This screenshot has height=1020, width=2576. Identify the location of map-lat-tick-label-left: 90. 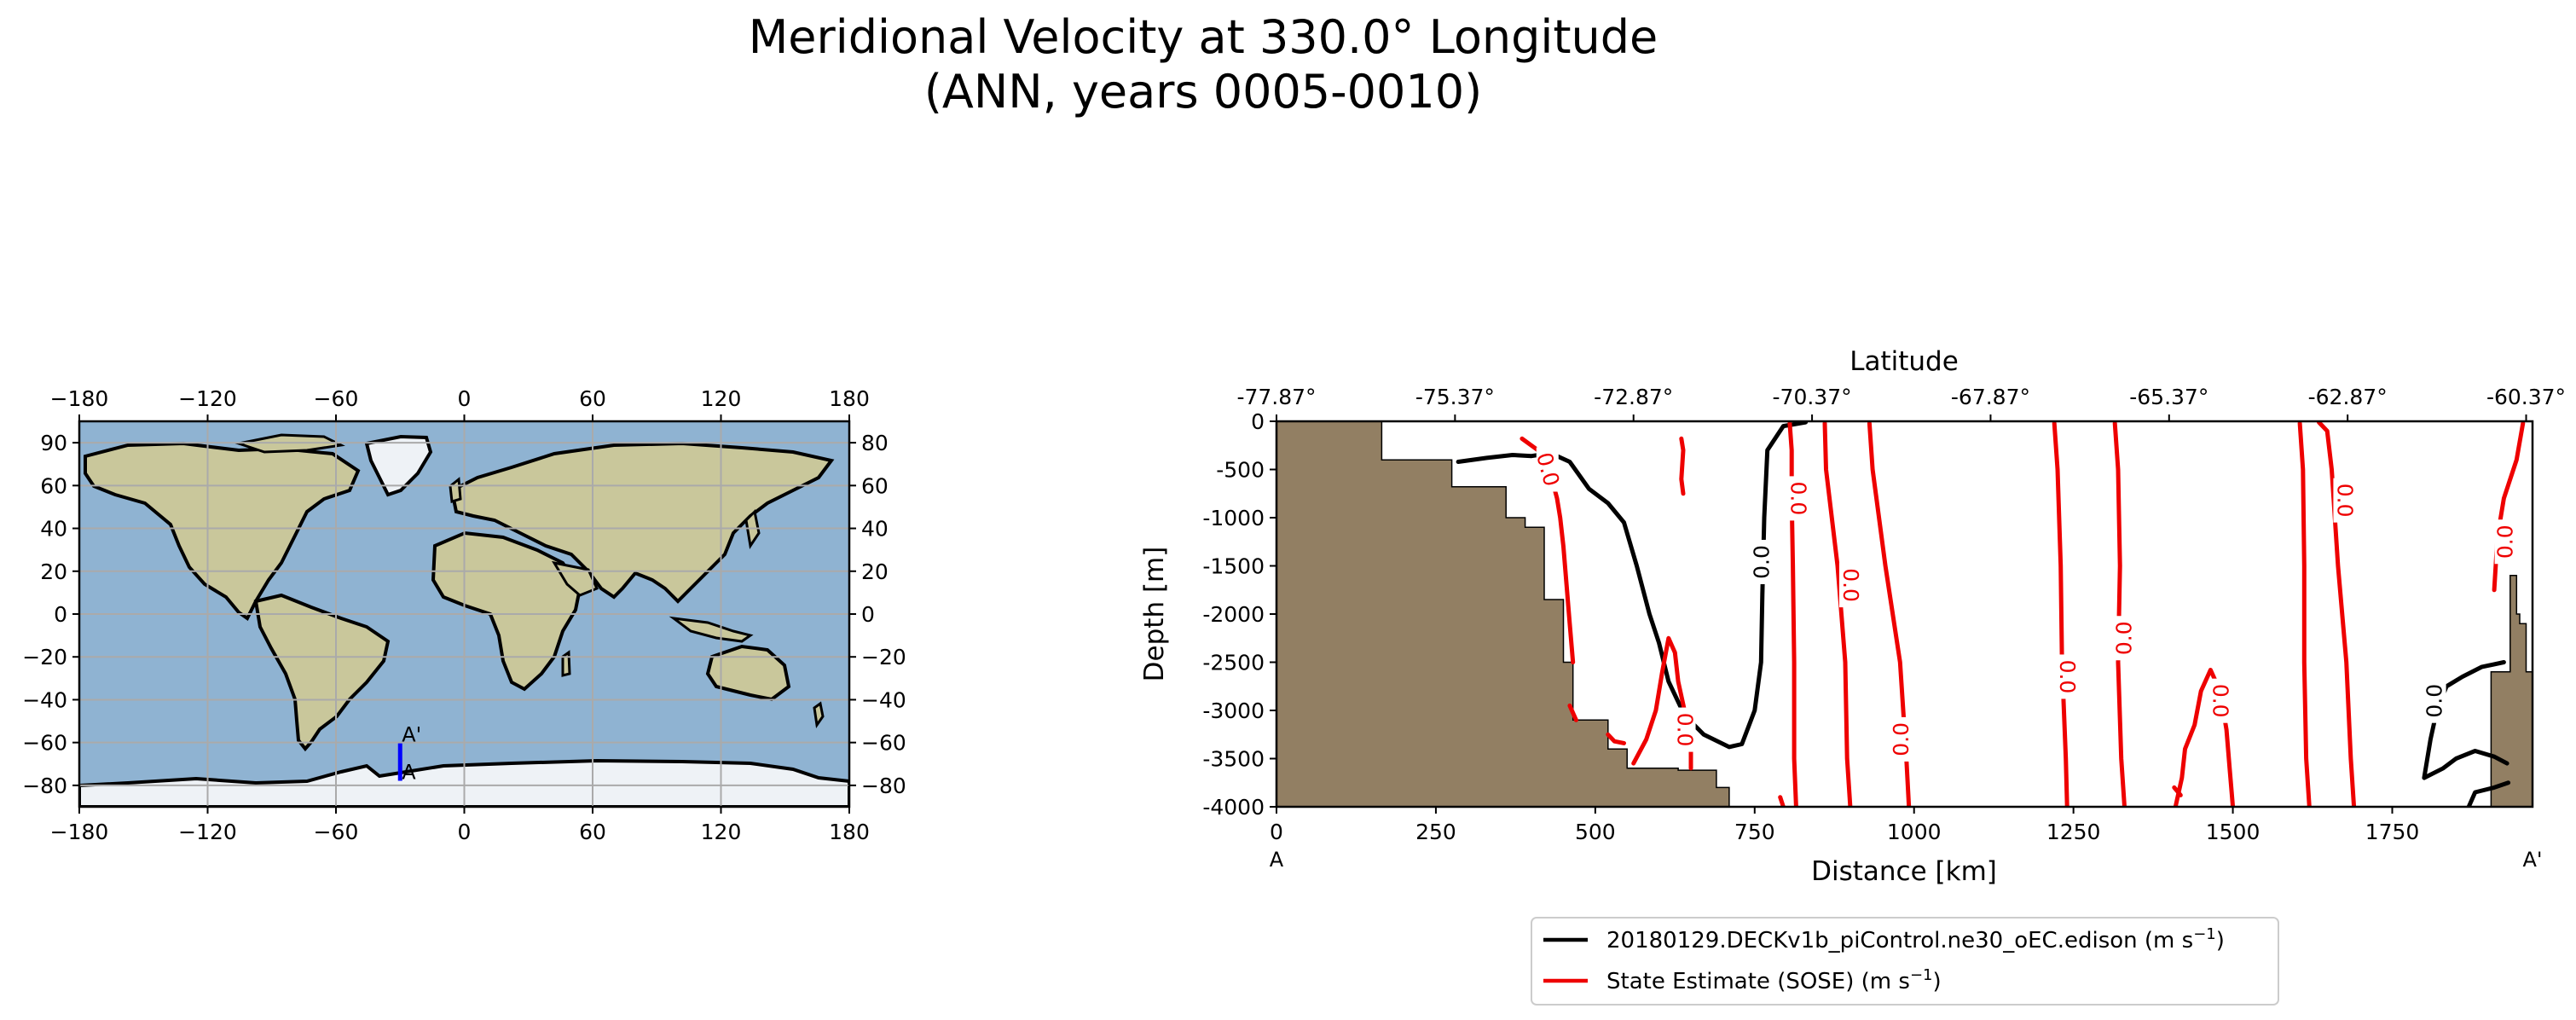
(54, 443).